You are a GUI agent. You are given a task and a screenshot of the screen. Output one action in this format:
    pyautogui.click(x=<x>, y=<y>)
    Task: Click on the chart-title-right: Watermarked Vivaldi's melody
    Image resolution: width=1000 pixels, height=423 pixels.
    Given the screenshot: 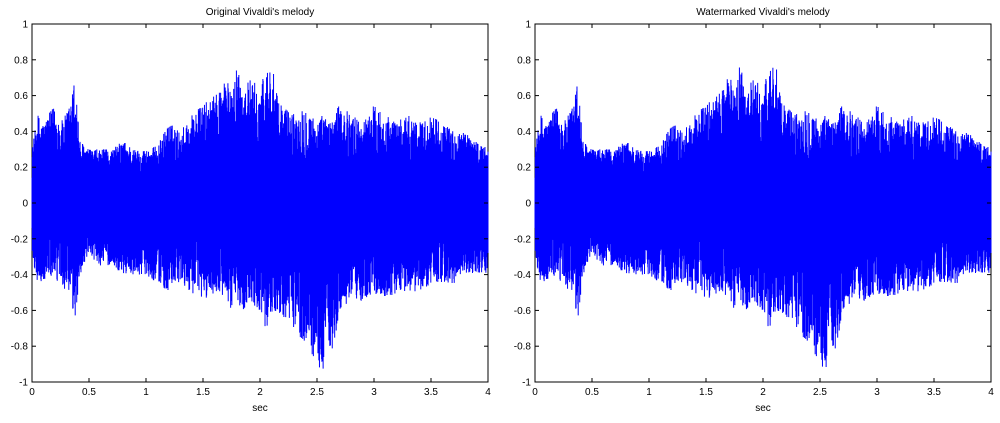 What is the action you would take?
    pyautogui.click(x=763, y=12)
    